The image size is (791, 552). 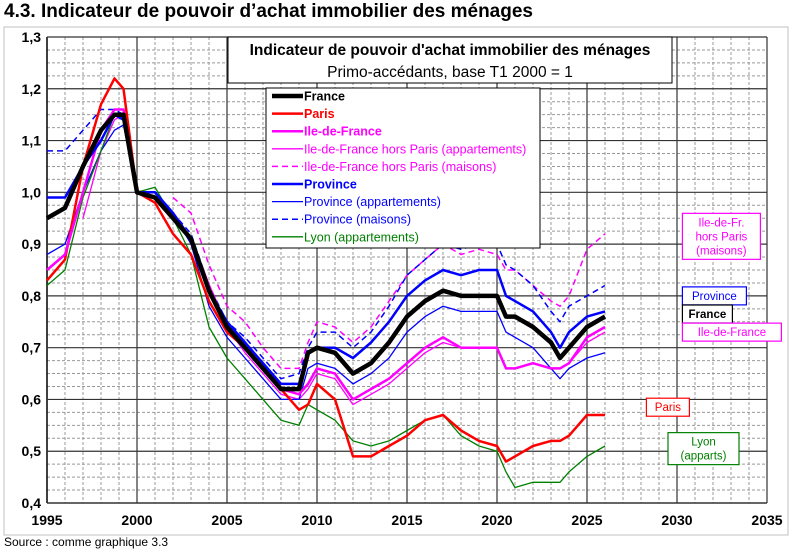 What do you see at coordinates (32, 348) in the screenshot?
I see `y-tick-label: 0,7` at bounding box center [32, 348].